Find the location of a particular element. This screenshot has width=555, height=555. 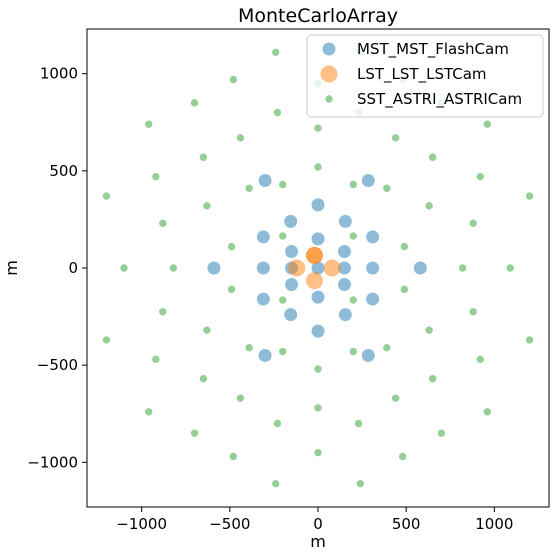

x-tick-label: 500 is located at coordinates (406, 524).